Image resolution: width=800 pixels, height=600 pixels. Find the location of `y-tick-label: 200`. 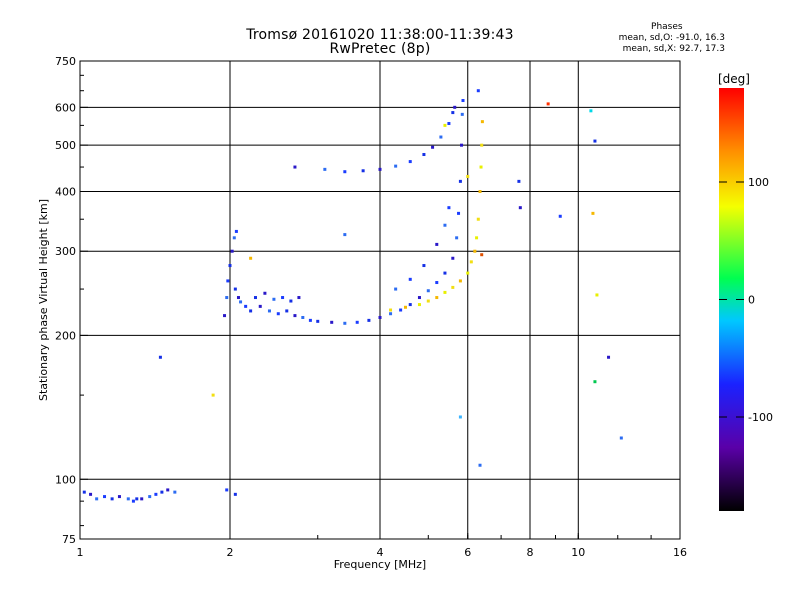

y-tick-label: 200 is located at coordinates (65, 335).